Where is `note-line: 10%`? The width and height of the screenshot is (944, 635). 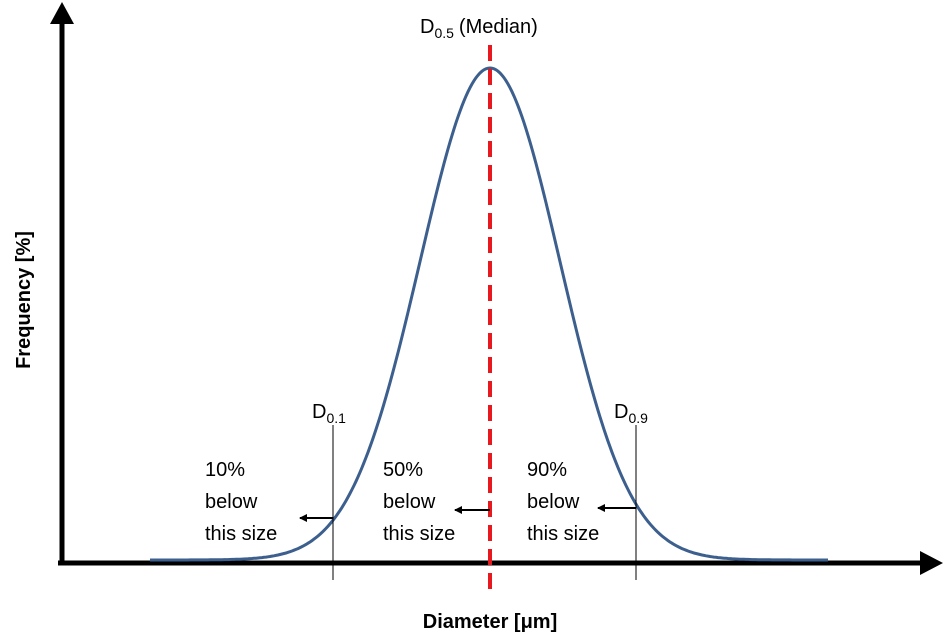
note-line: 10% is located at coordinates (225, 470).